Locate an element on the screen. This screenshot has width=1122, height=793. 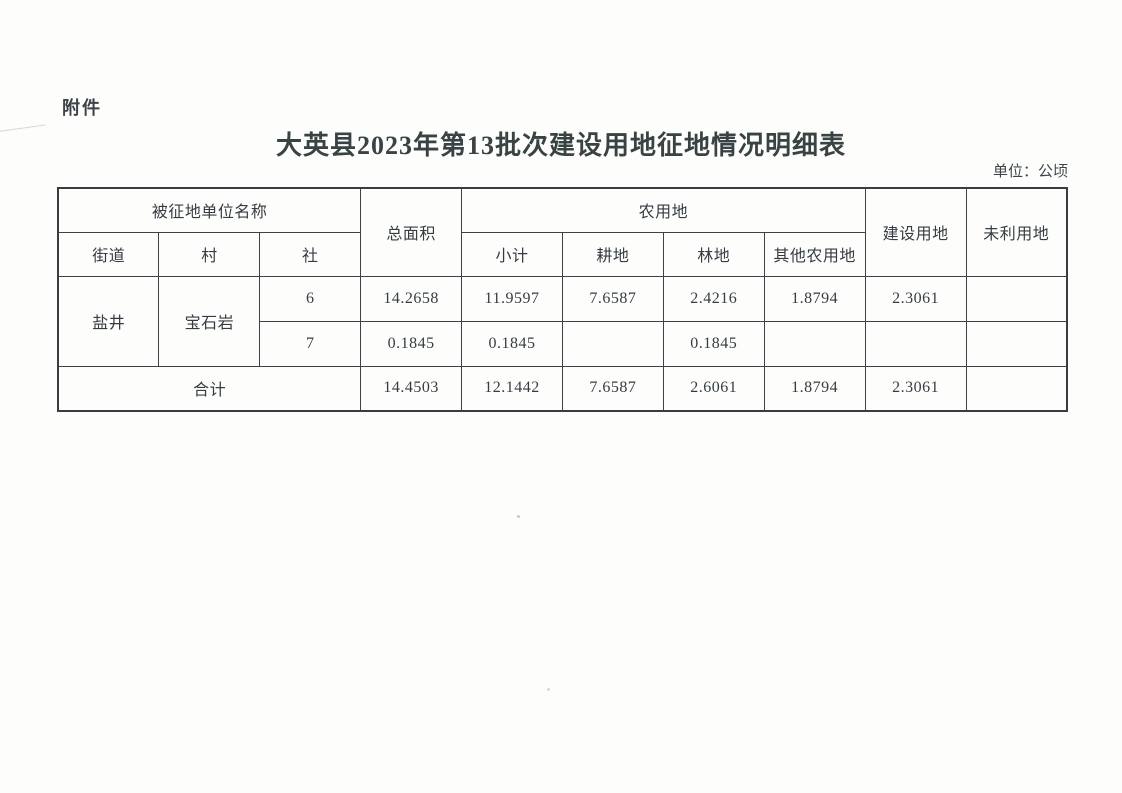
header-other-agricultural: 其他农用地 is located at coordinates (814, 254).